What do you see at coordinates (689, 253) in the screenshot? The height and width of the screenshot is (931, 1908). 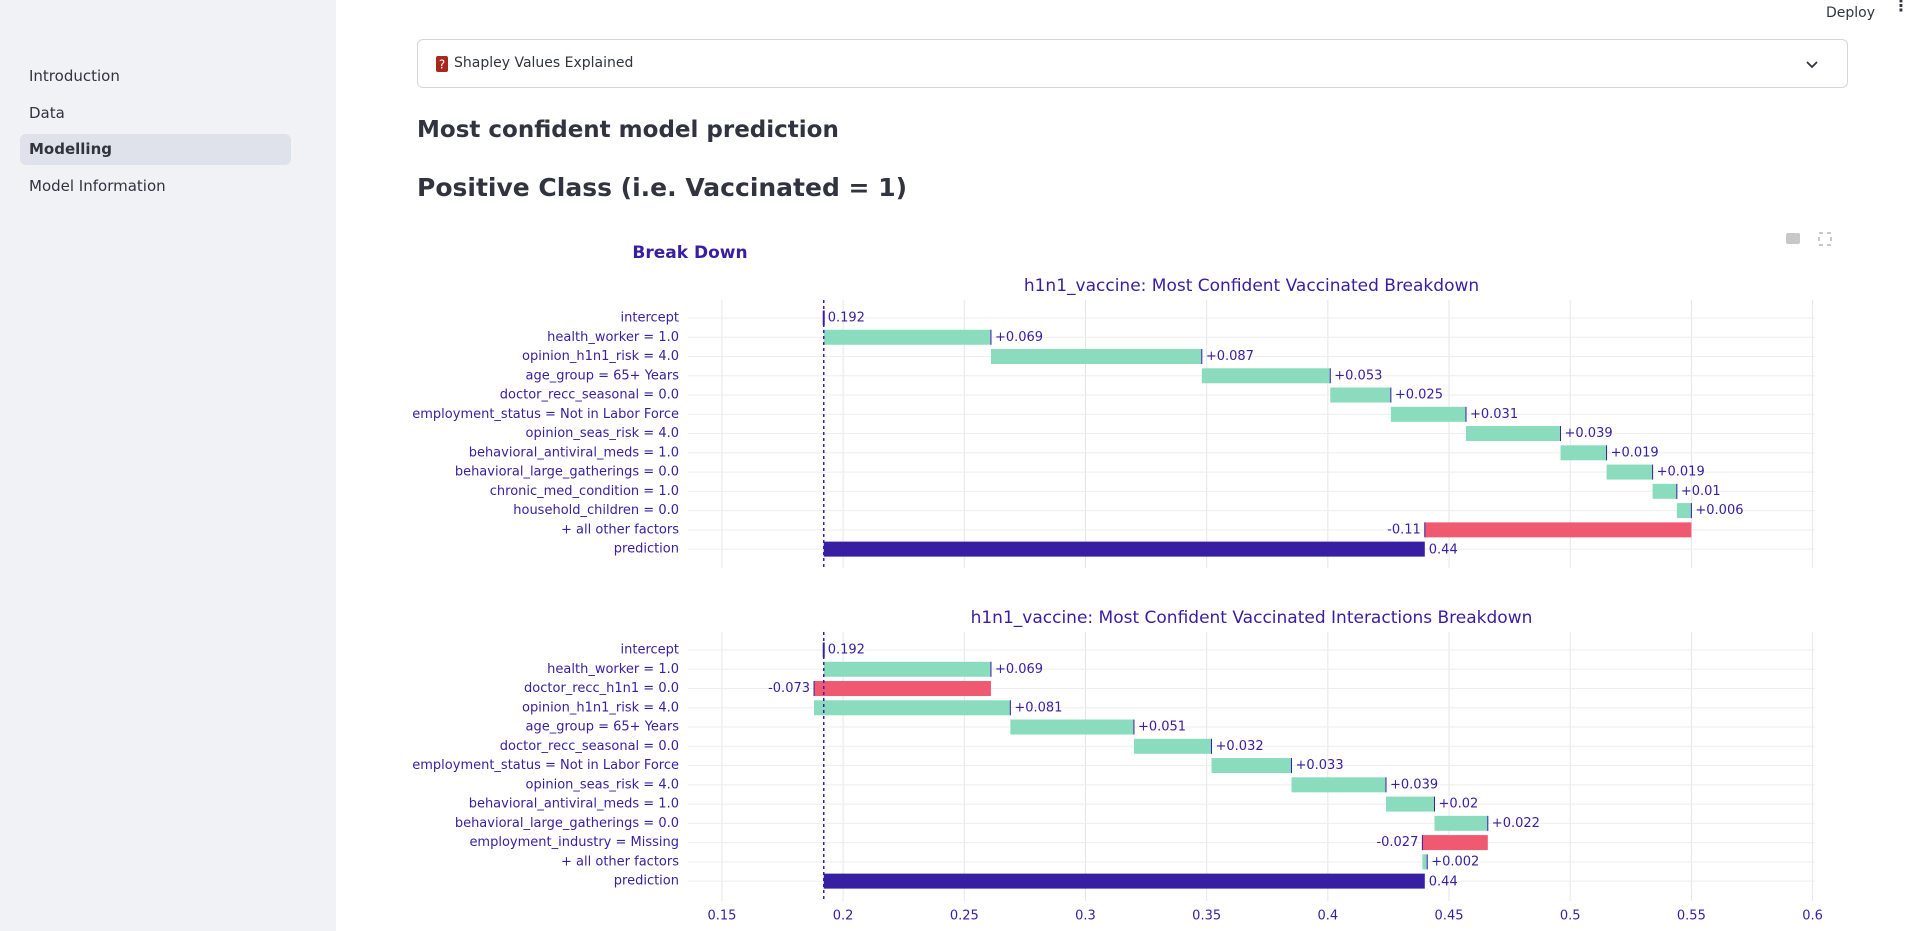 I see `figure-title: Break Down` at bounding box center [689, 253].